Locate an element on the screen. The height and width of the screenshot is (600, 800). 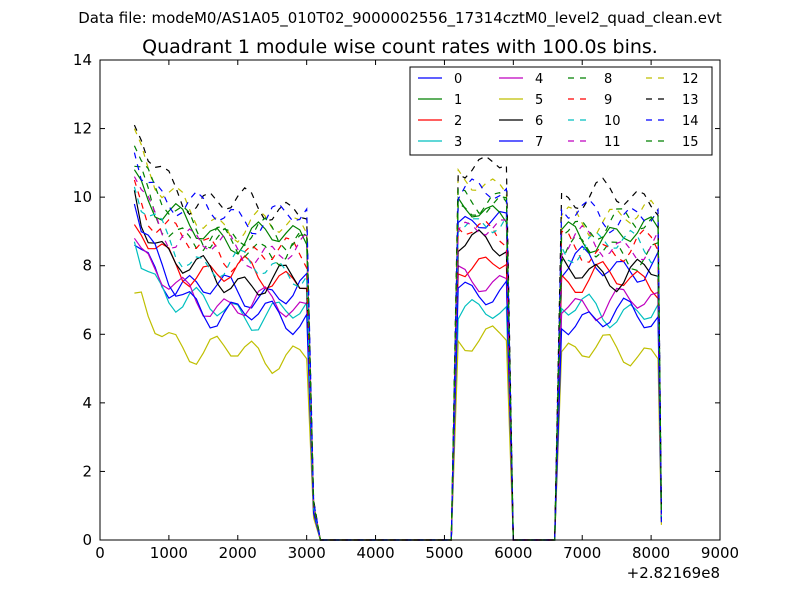
y-tick-label: 10 is located at coordinates (82, 197).